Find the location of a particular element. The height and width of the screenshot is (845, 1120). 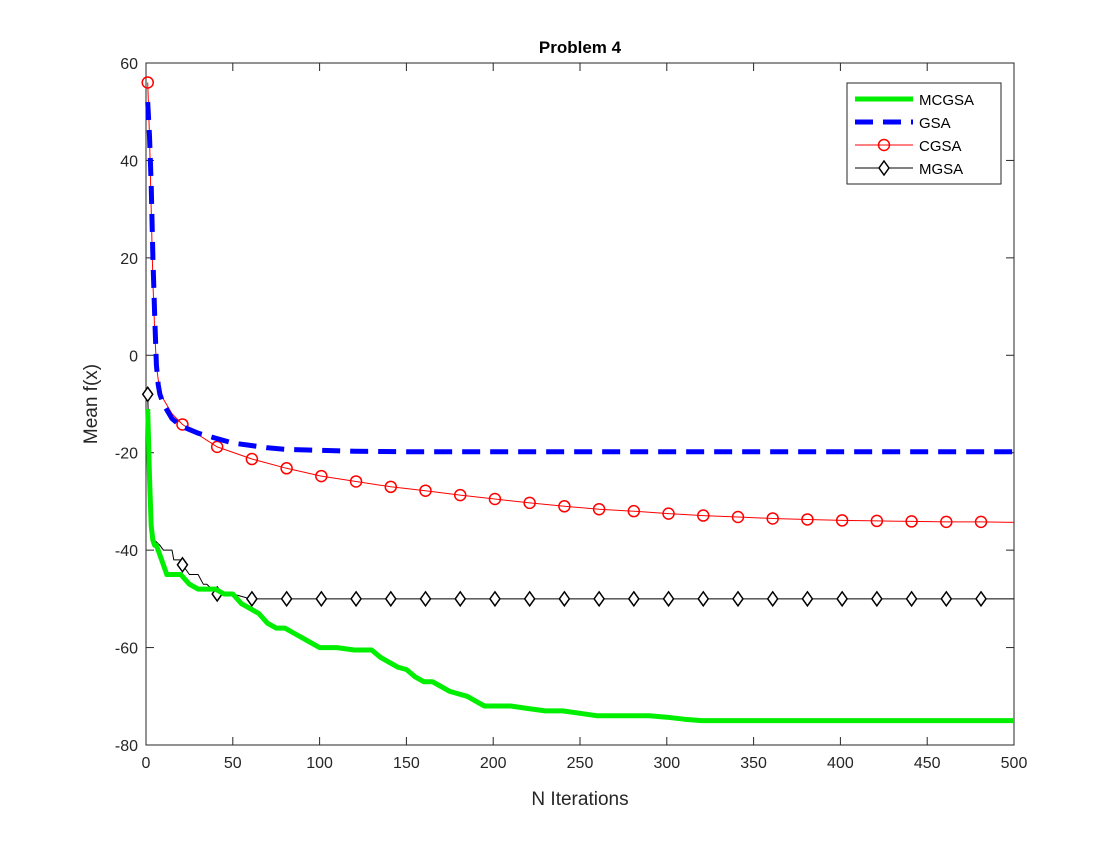

x-tick-label: 350 is located at coordinates (753, 763).